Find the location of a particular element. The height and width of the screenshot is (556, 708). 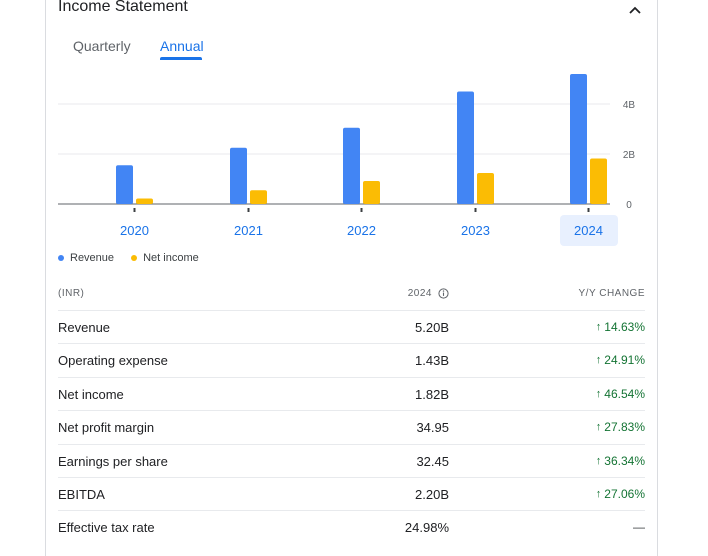

row-label: Effective tax rate is located at coordinates (106, 528).